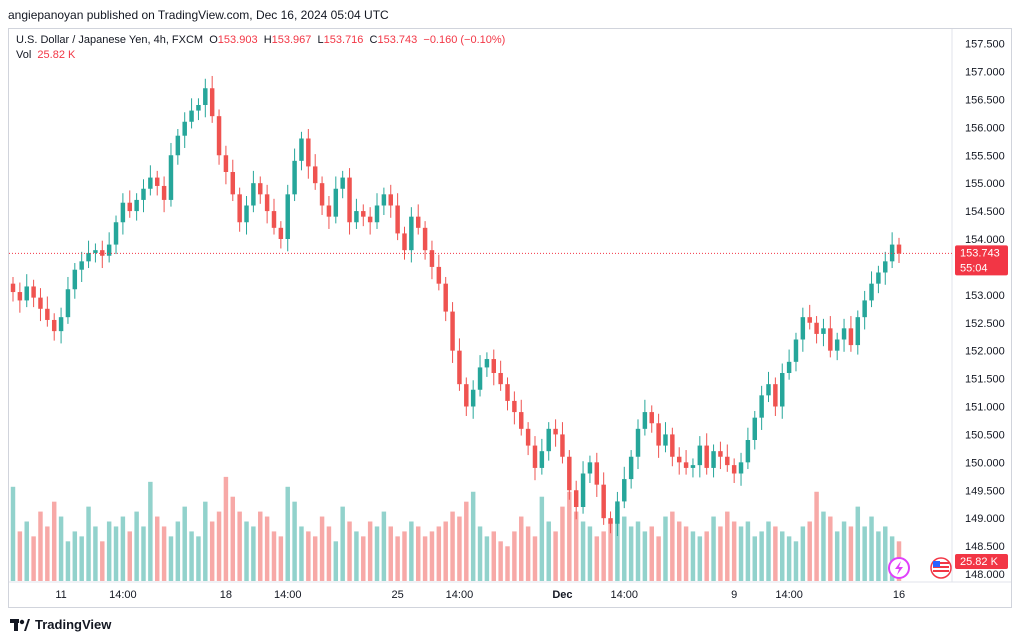 This screenshot has width=1024, height=641. I want to click on legend-volume-label: Vol, so click(24, 55).